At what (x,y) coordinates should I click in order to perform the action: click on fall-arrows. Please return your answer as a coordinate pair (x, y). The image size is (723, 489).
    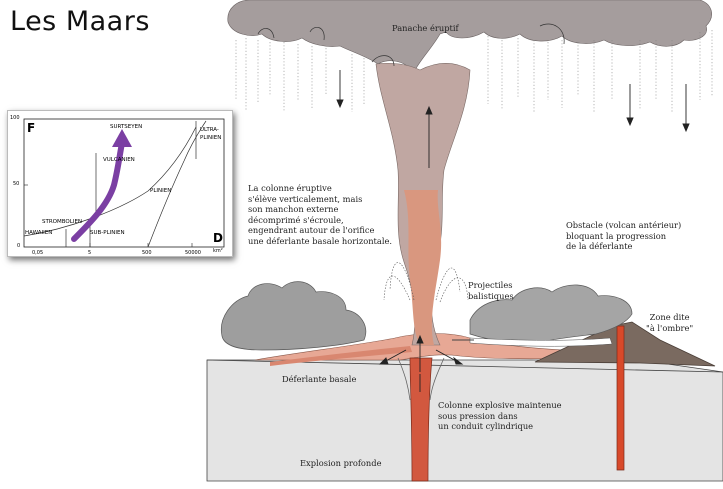
    Looking at the image, I should click on (513, 119).